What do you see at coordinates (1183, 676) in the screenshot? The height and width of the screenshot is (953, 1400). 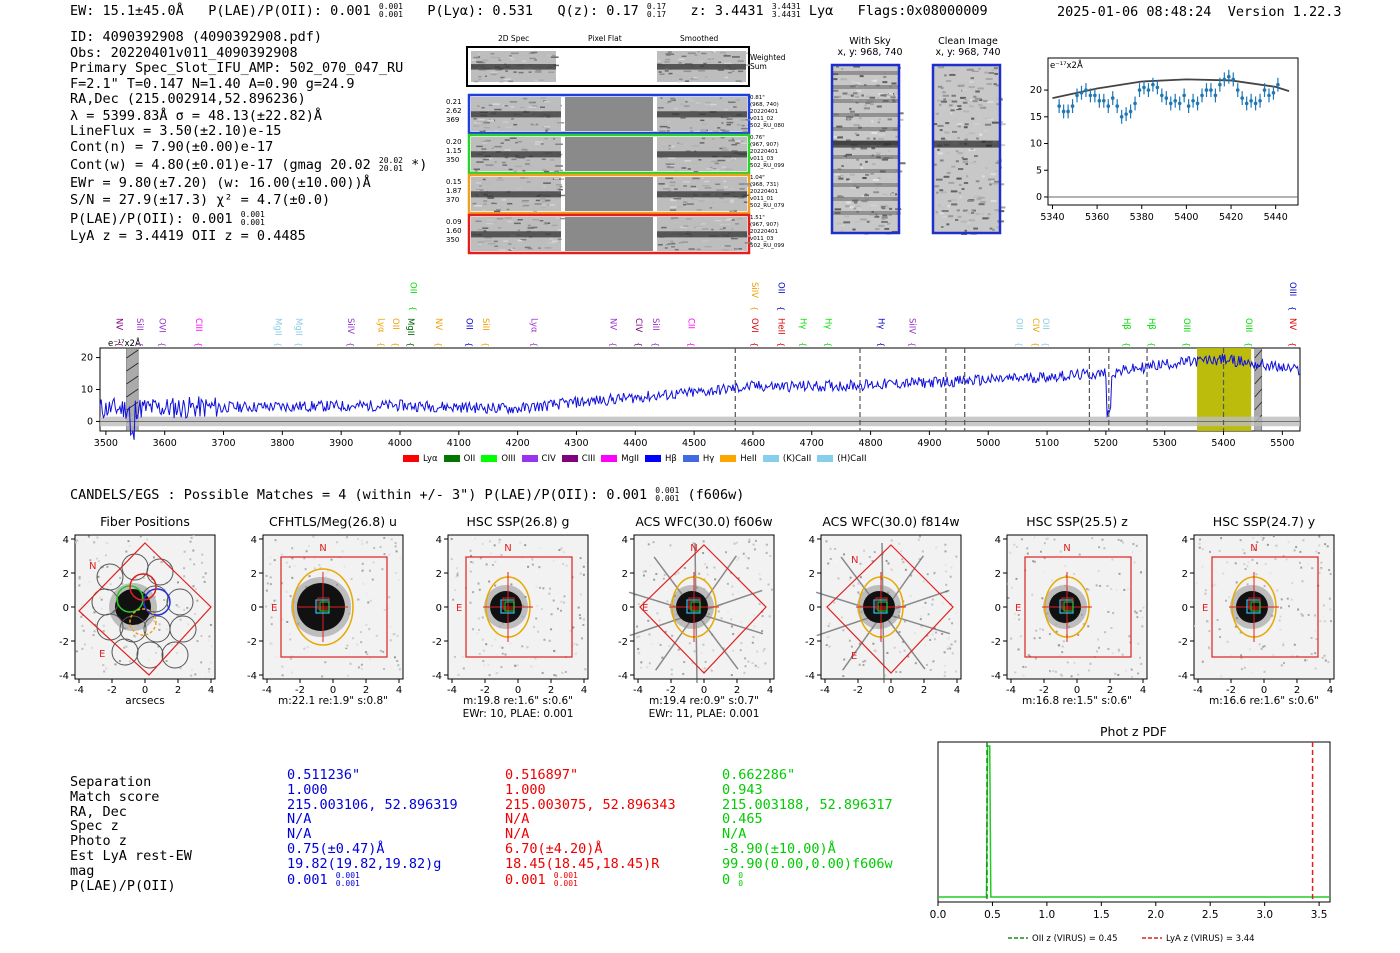 I see `cutout-ytick-label: -4` at bounding box center [1183, 676].